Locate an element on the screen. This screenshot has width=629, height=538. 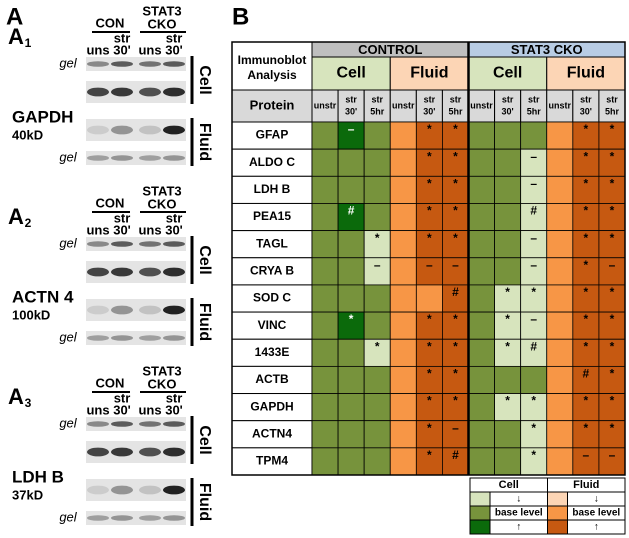
protein-name: ACTN4 is located at coordinates (272, 433).